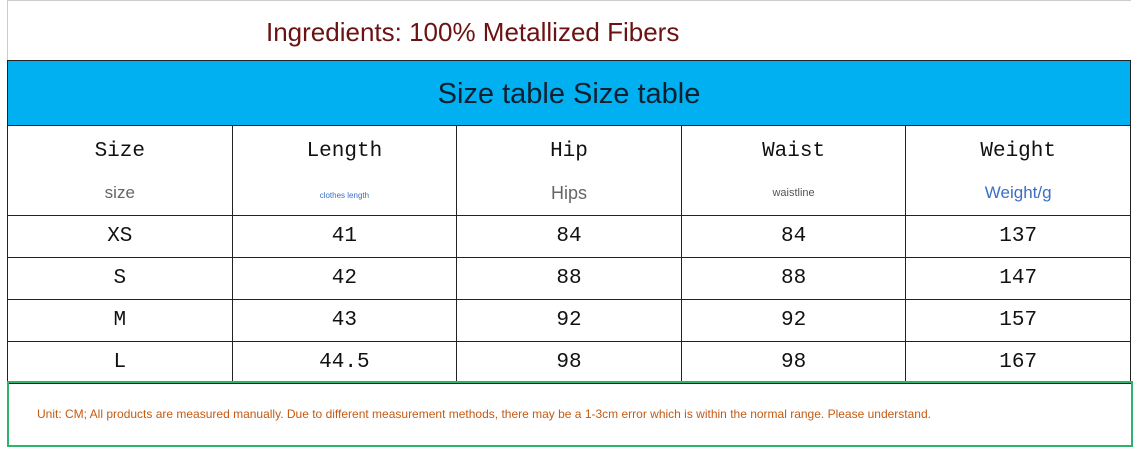  What do you see at coordinates (1018, 236) in the screenshot?
I see `table-cell: 137` at bounding box center [1018, 236].